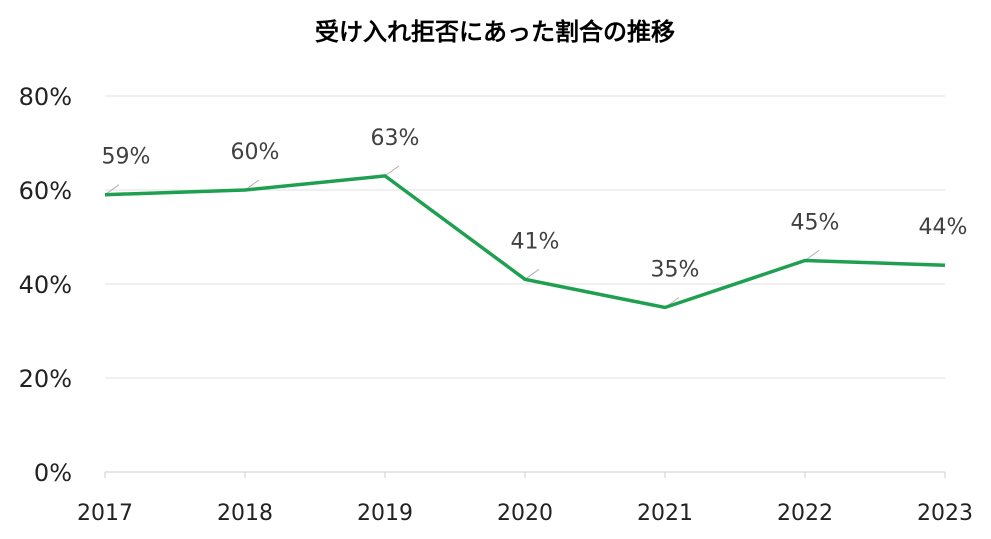 This screenshot has width=991, height=539. What do you see at coordinates (495, 32) in the screenshot?
I see `chart-title: 受け入れ拒否にあった割合の推移` at bounding box center [495, 32].